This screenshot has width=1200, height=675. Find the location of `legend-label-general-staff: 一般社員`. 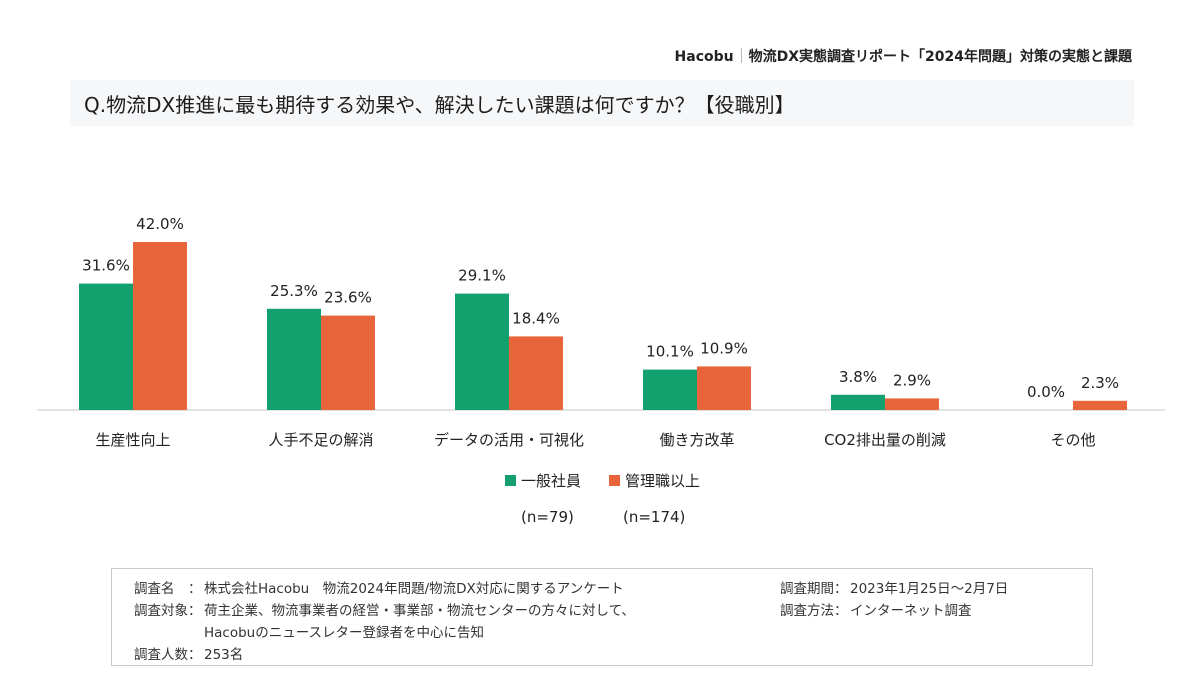

legend-label-general-staff: 一般社員 is located at coordinates (551, 481).